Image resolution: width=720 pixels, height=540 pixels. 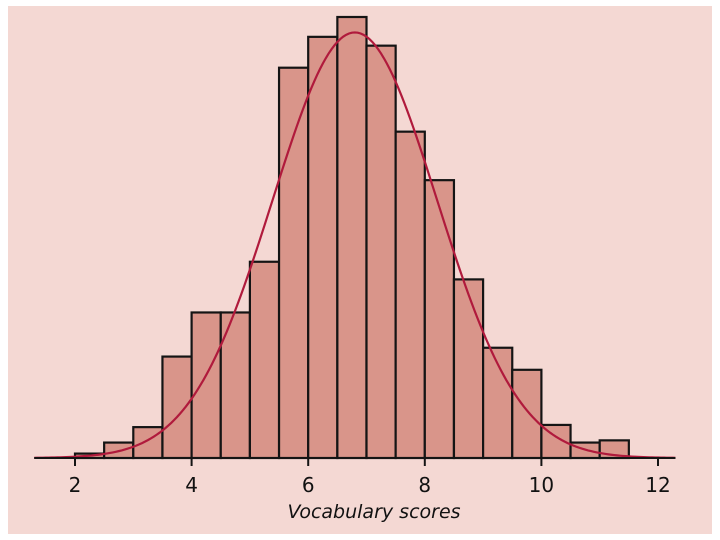 What do you see at coordinates (191, 485) in the screenshot?
I see `x-tick-label: 4` at bounding box center [191, 485].